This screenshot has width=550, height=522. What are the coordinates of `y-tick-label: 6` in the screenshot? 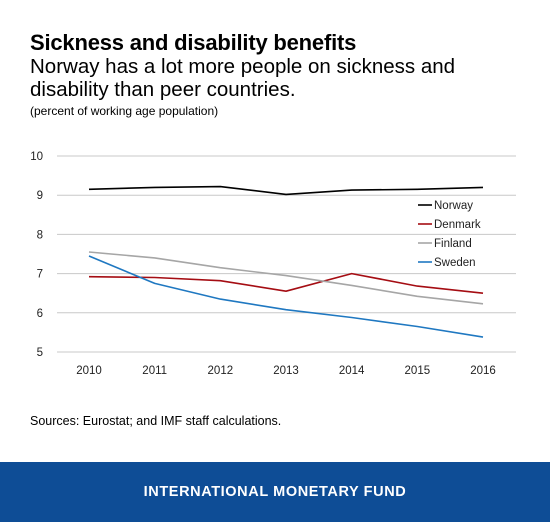 It's located at (40, 314).